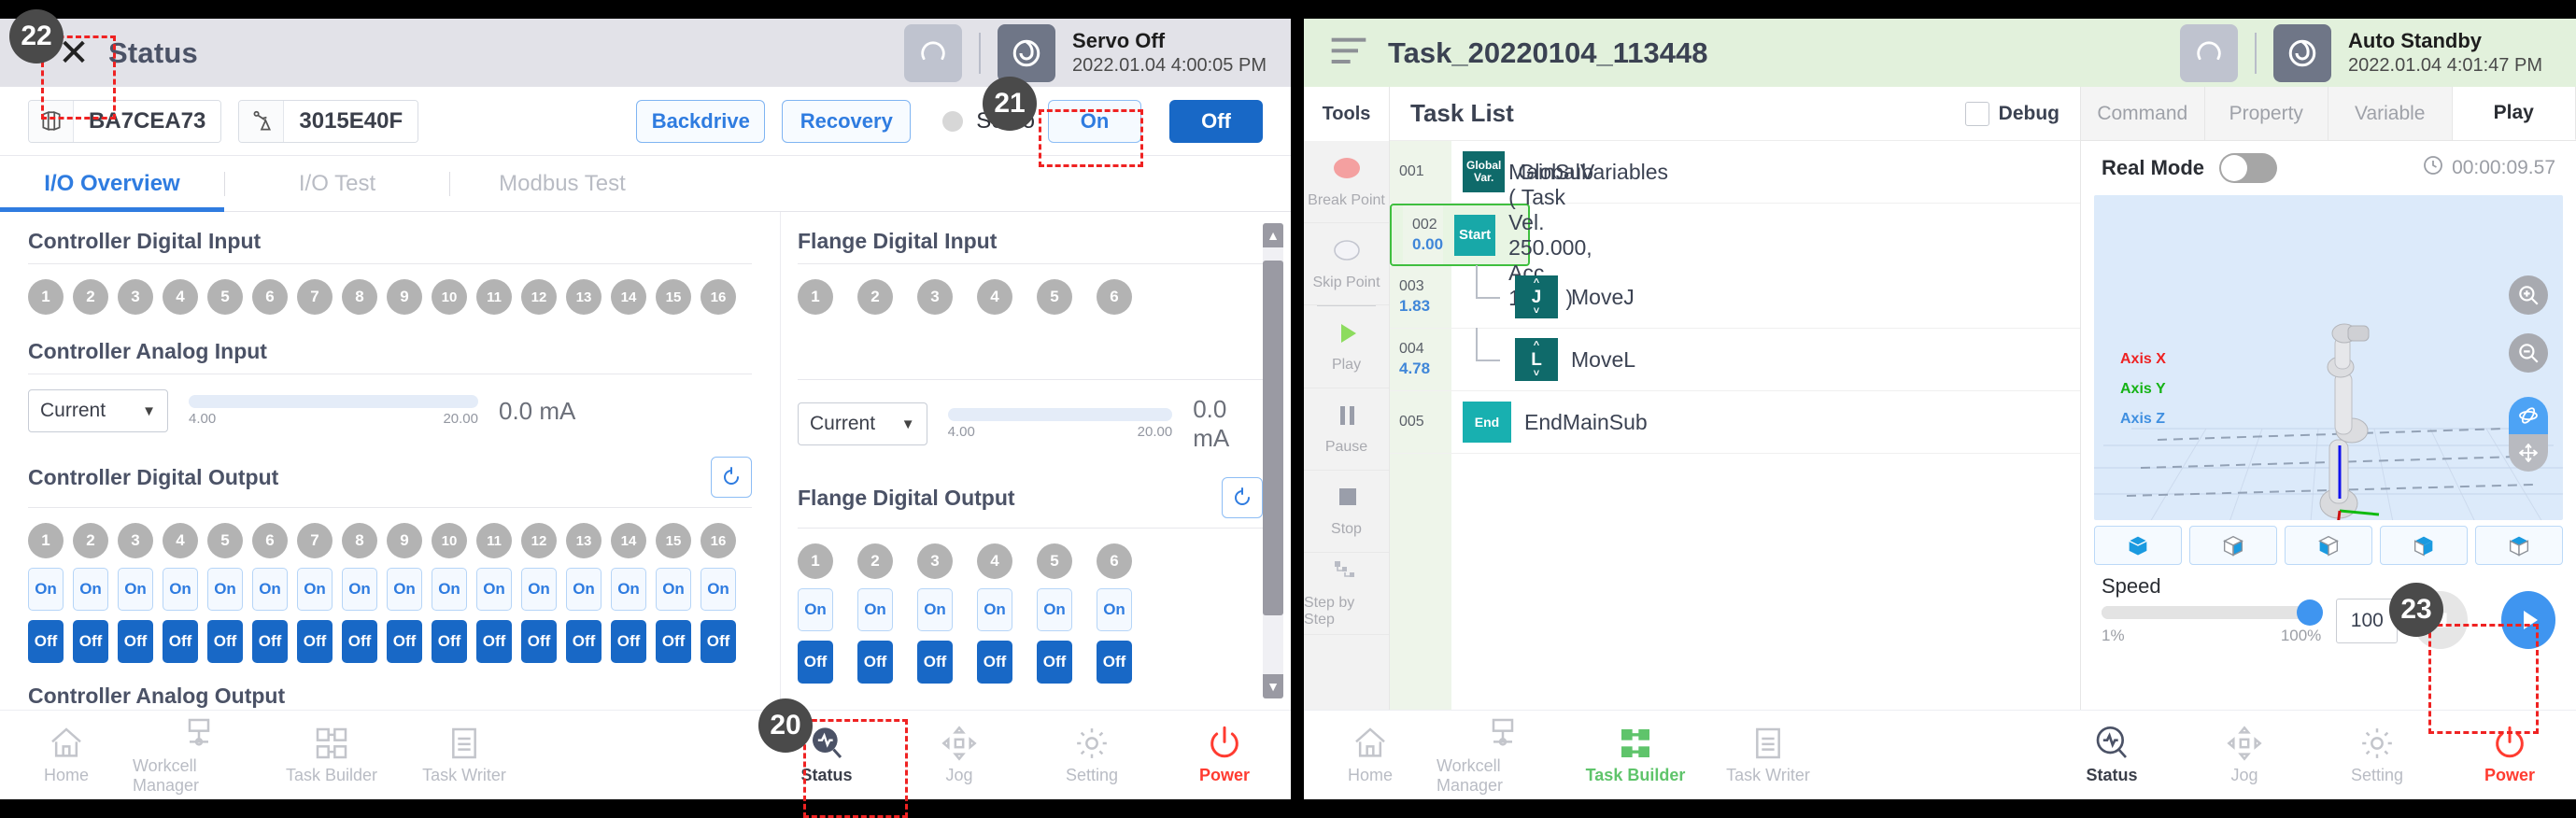 The image size is (2576, 818). Describe the element at coordinates (1370, 755) in the screenshot. I see `nav-home: Home` at that location.